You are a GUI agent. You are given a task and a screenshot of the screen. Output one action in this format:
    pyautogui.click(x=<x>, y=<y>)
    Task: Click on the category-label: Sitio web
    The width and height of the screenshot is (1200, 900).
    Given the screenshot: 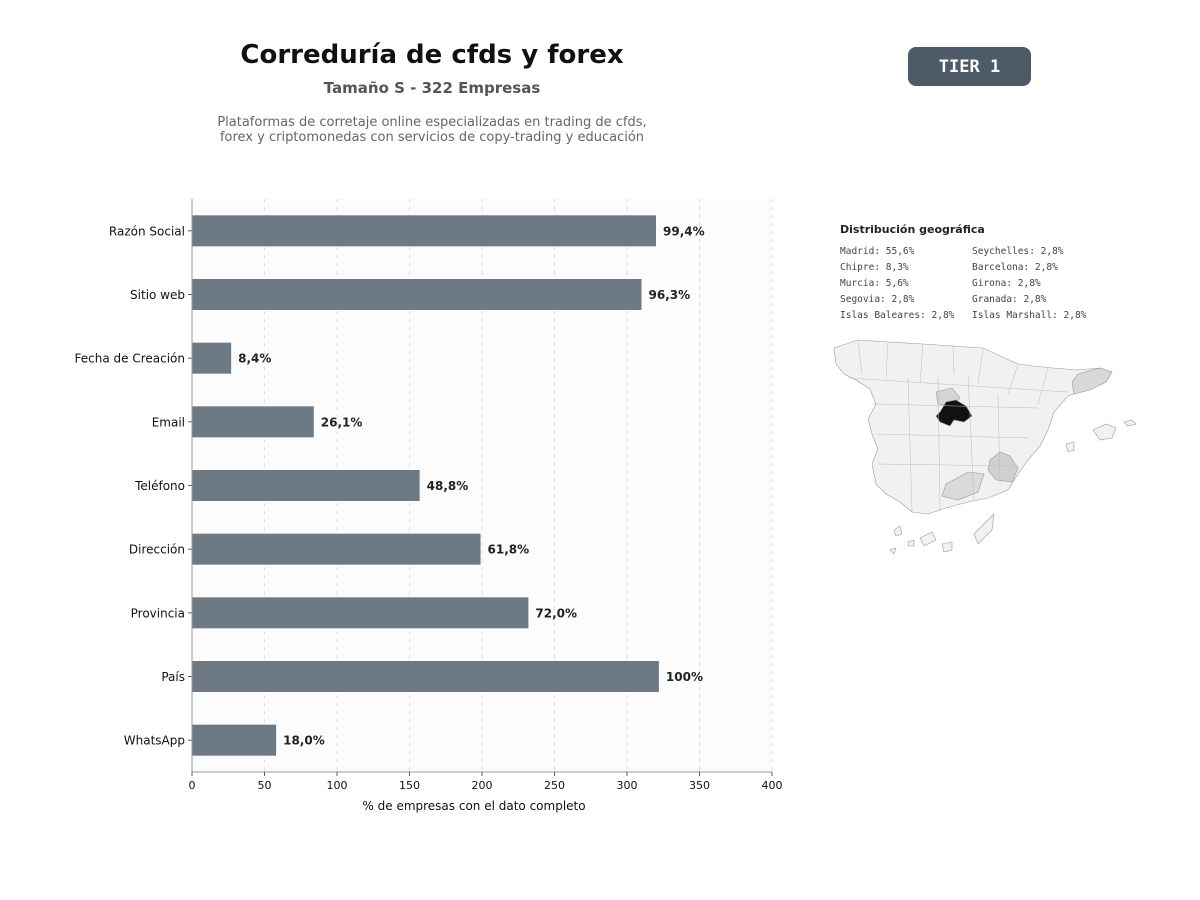 What is the action you would take?
    pyautogui.click(x=157, y=295)
    